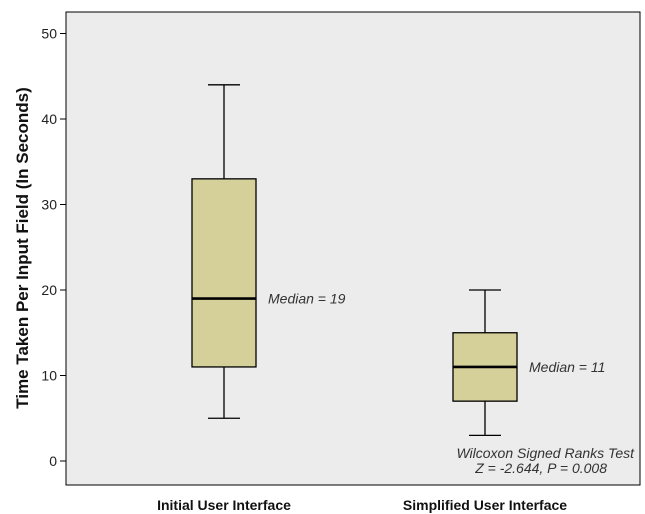 The width and height of the screenshot is (645, 514). I want to click on y-axis: 0 10 20 30 40 50, so click(53, 247).